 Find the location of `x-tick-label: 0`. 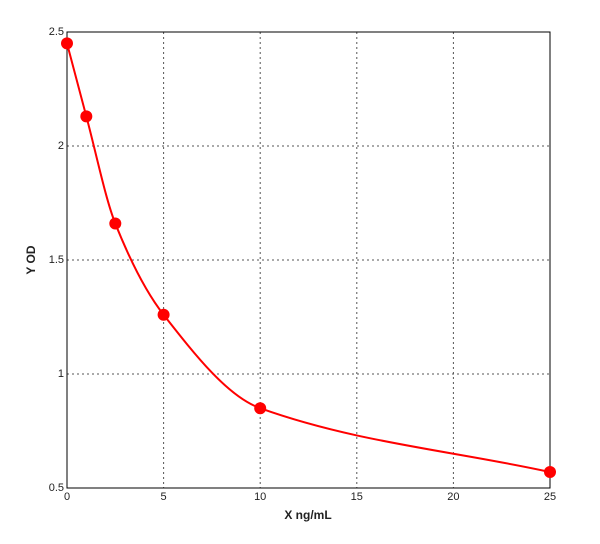

x-tick-label: 0 is located at coordinates (67, 497).